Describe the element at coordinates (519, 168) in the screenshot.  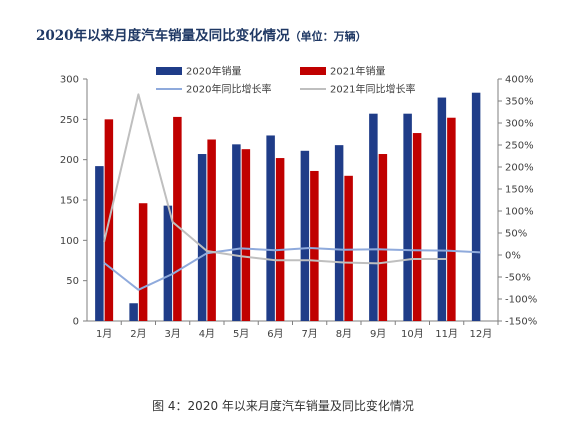
I see `right-axis-tick-label: 200%` at that location.